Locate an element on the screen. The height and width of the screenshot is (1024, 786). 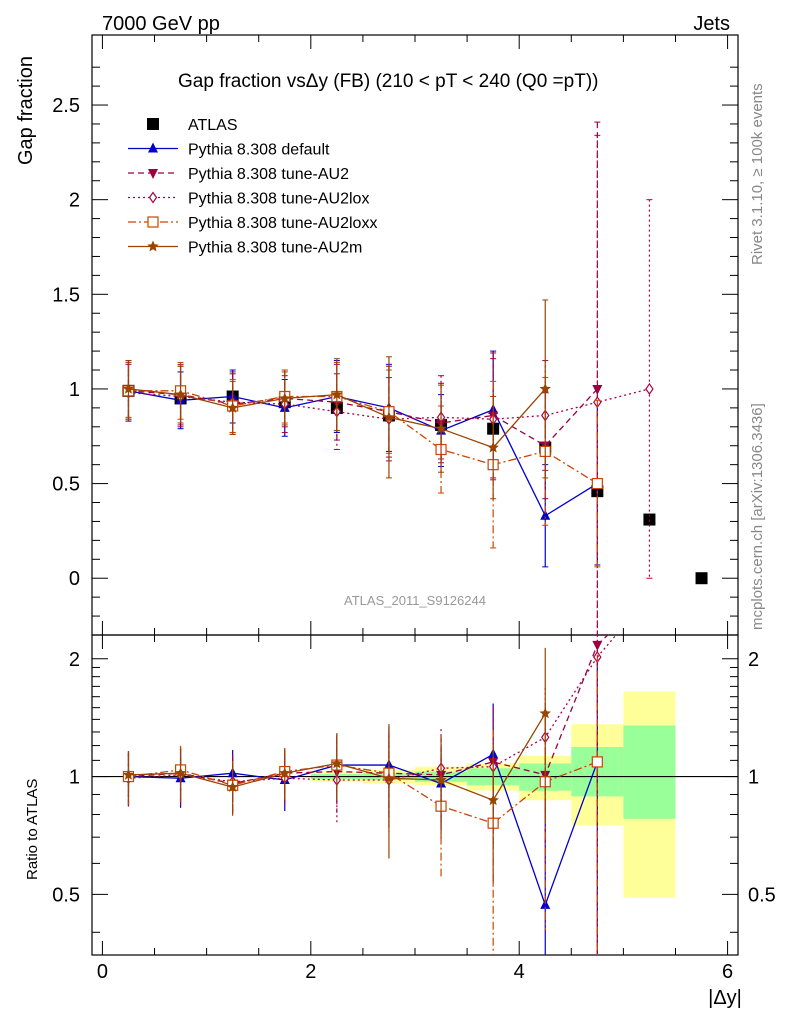
legend-label: Pythia 8.308 tune-AU2m is located at coordinates (275, 248).